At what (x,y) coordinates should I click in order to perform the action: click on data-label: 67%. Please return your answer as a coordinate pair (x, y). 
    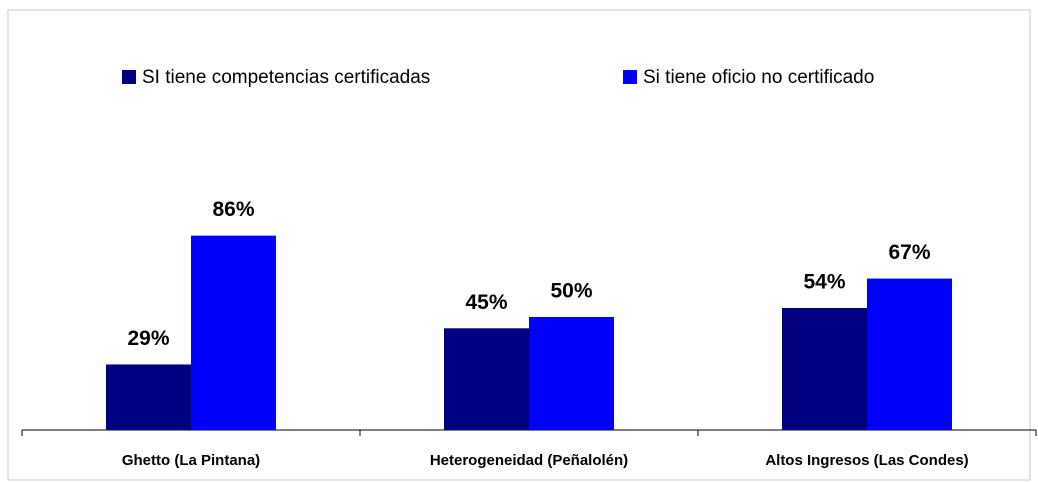
    Looking at the image, I should click on (909, 252).